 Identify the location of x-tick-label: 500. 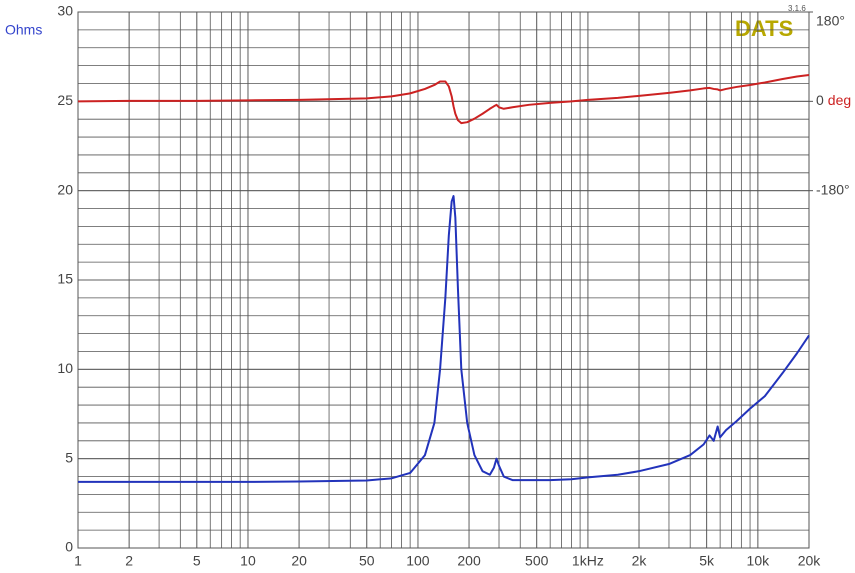
(537, 561).